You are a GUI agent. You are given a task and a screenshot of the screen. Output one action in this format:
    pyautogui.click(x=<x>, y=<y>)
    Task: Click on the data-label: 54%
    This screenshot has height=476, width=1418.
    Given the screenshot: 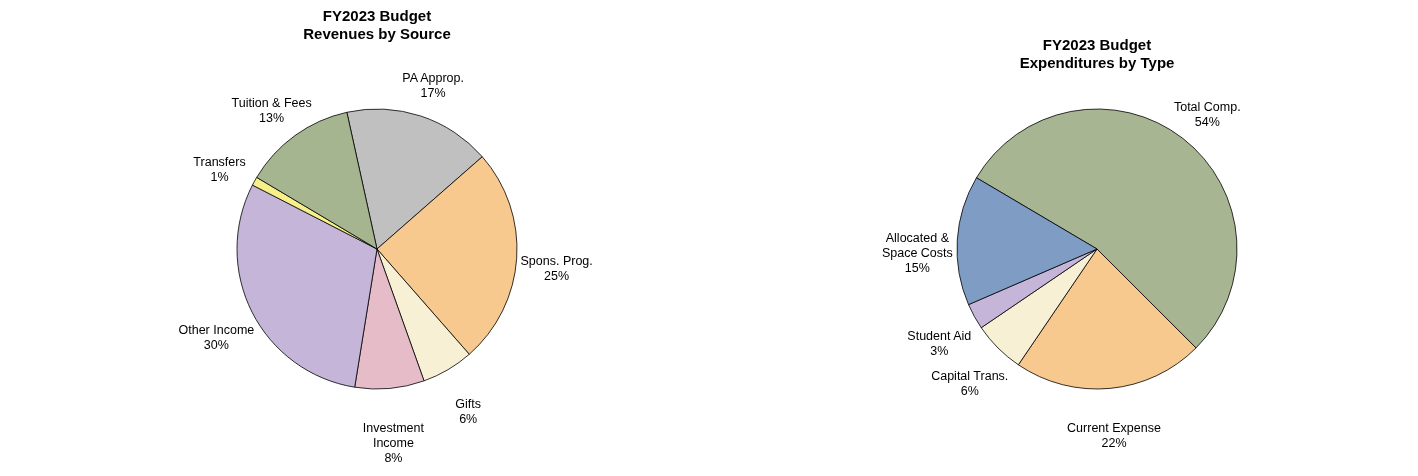 What is the action you would take?
    pyautogui.click(x=1207, y=121)
    